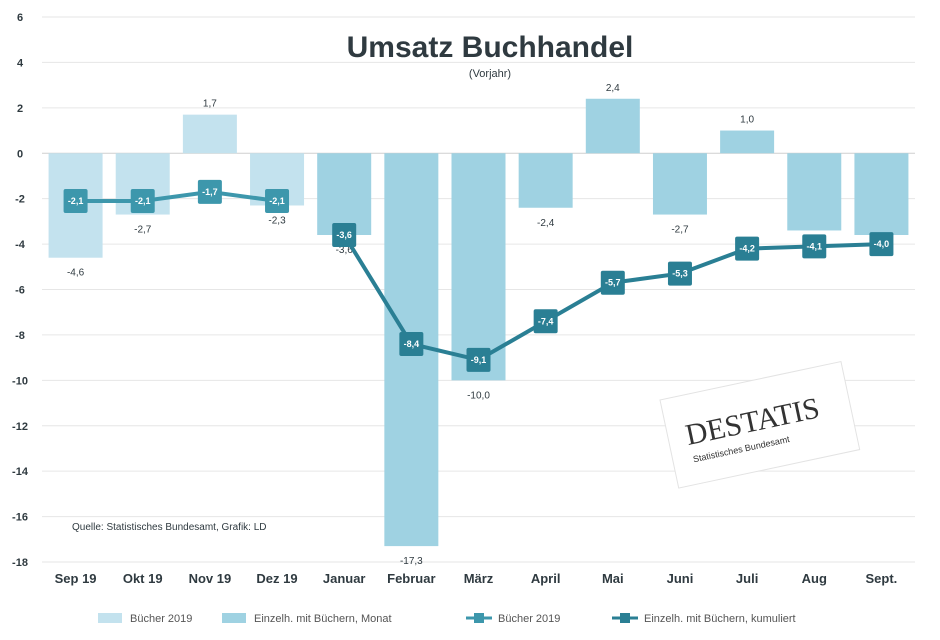 This screenshot has height=640, width=940. I want to click on y-tick-label: -18, so click(20, 563).